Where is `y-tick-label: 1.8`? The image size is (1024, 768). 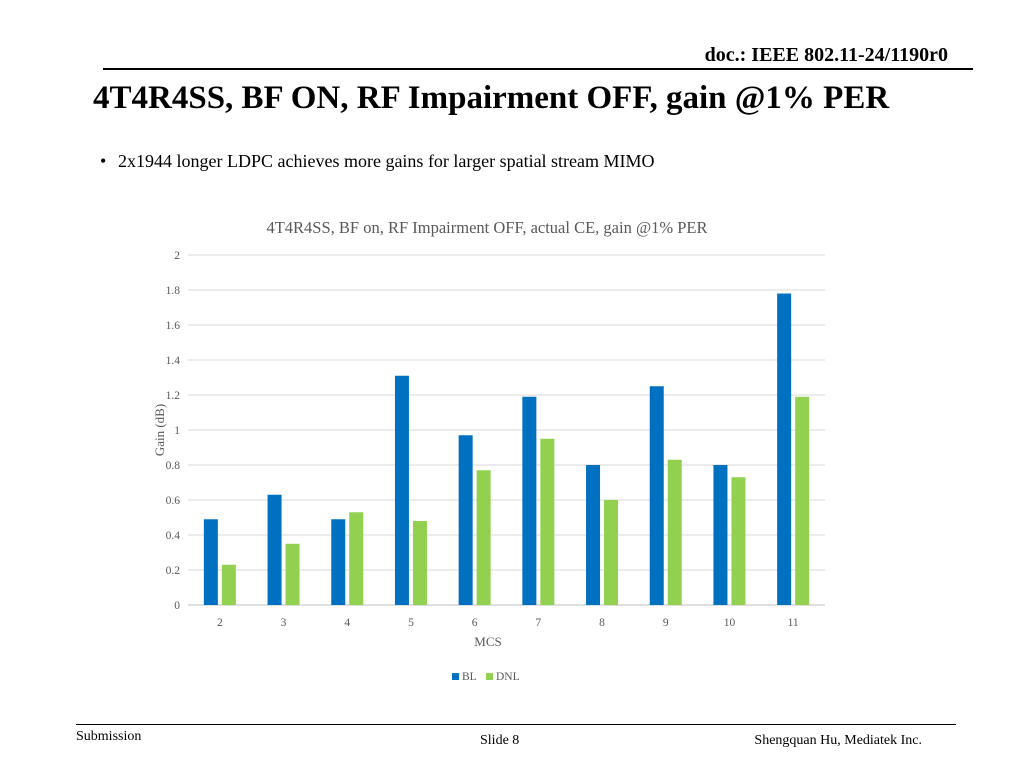
y-tick-label: 1.8 is located at coordinates (173, 291).